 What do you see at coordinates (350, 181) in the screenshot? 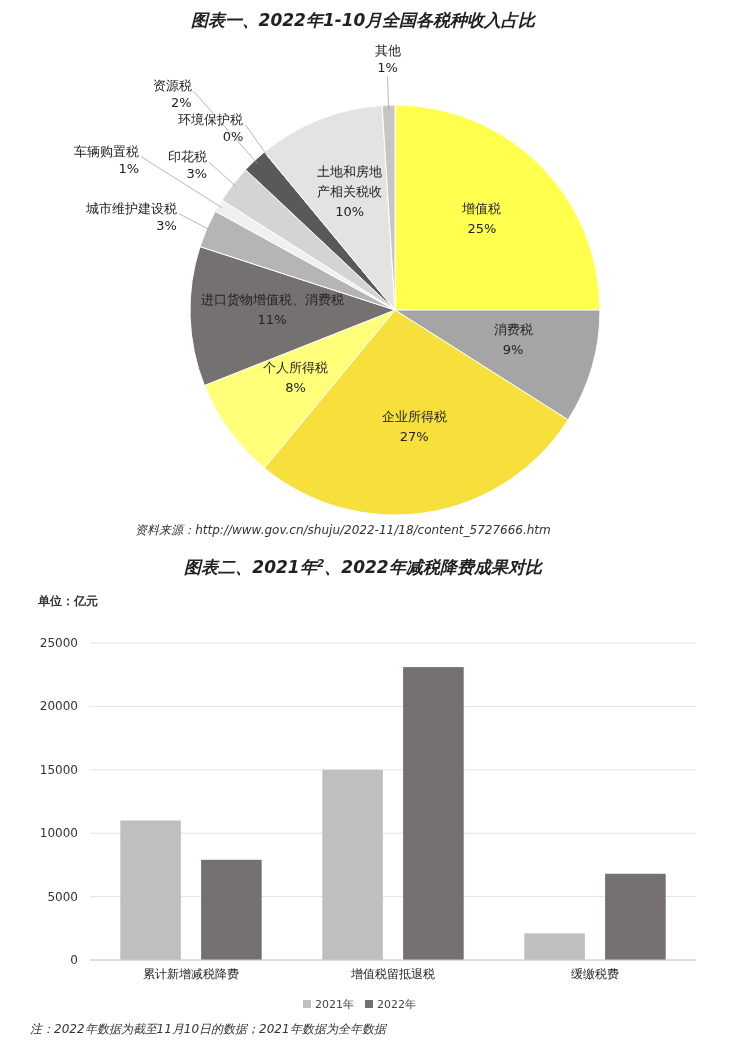
I see `slice-label: 土地和房地产相关税收` at bounding box center [350, 181].